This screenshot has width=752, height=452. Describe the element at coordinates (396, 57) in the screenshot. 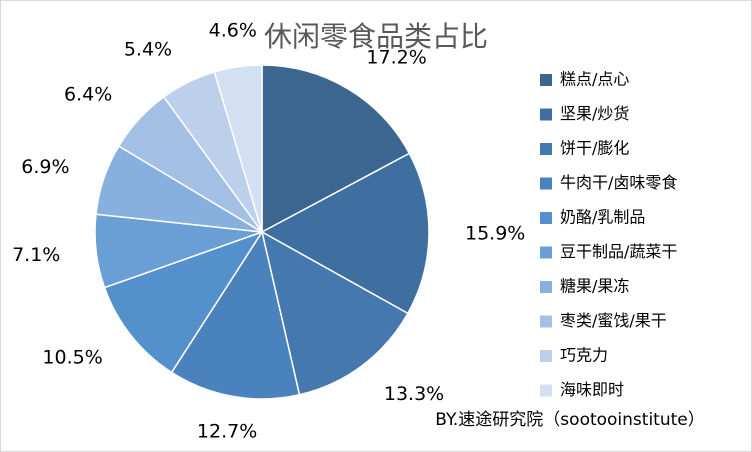

I see `data-label: 17.2%` at that location.